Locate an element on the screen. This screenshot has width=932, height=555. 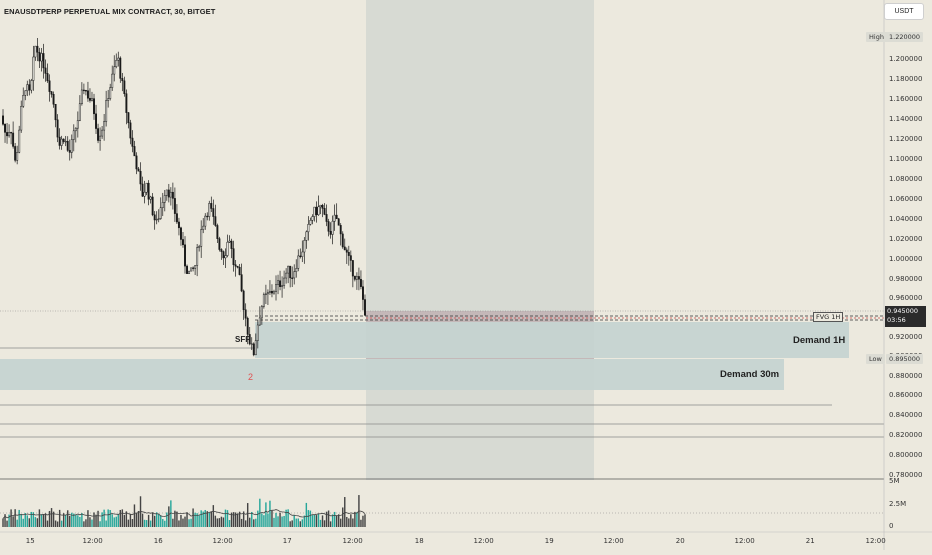
price-axis-label: 1.180000 is located at coordinates (906, 79).